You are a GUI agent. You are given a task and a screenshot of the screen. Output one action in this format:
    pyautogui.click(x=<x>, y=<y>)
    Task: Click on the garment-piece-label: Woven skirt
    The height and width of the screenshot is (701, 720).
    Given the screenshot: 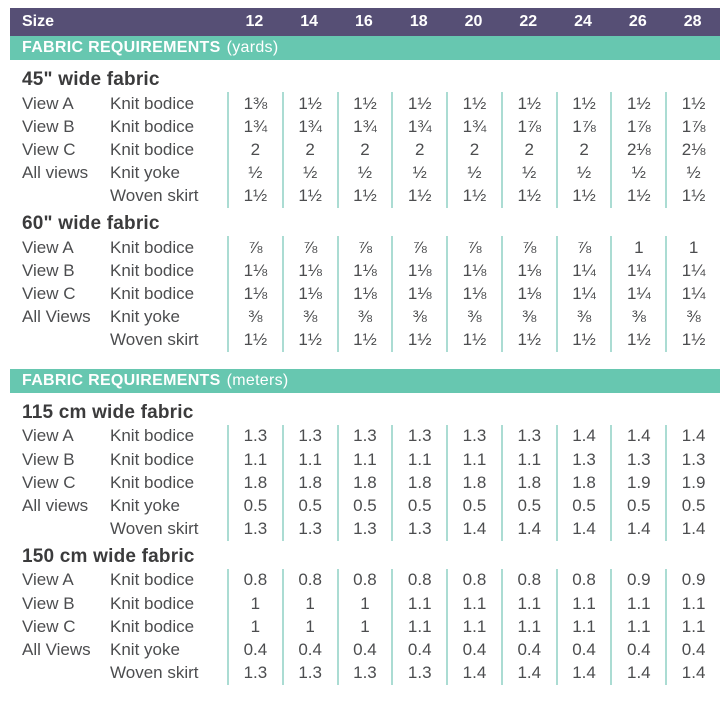 What is the action you would take?
    pyautogui.click(x=154, y=340)
    